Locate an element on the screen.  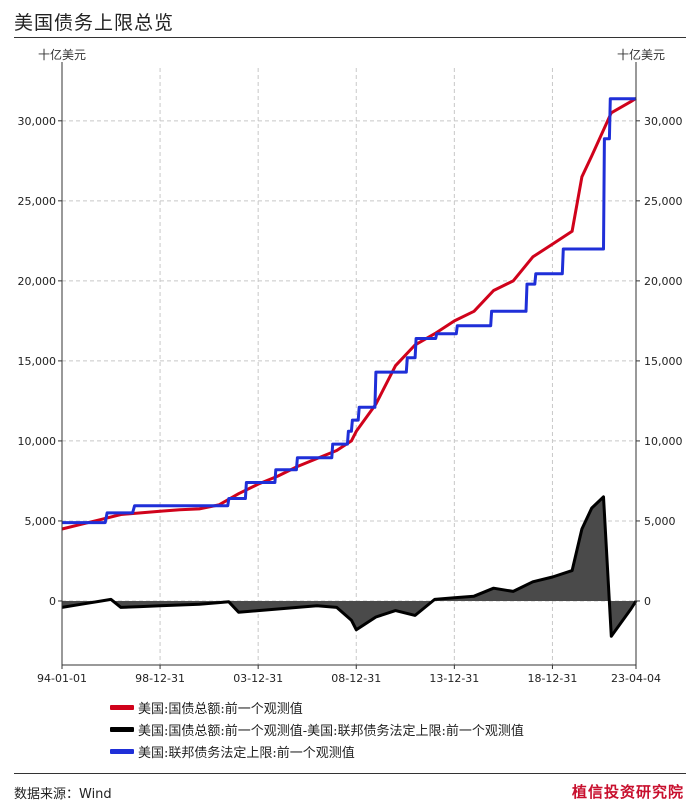
y-tick-label-right: 20,000 is located at coordinates (663, 281).